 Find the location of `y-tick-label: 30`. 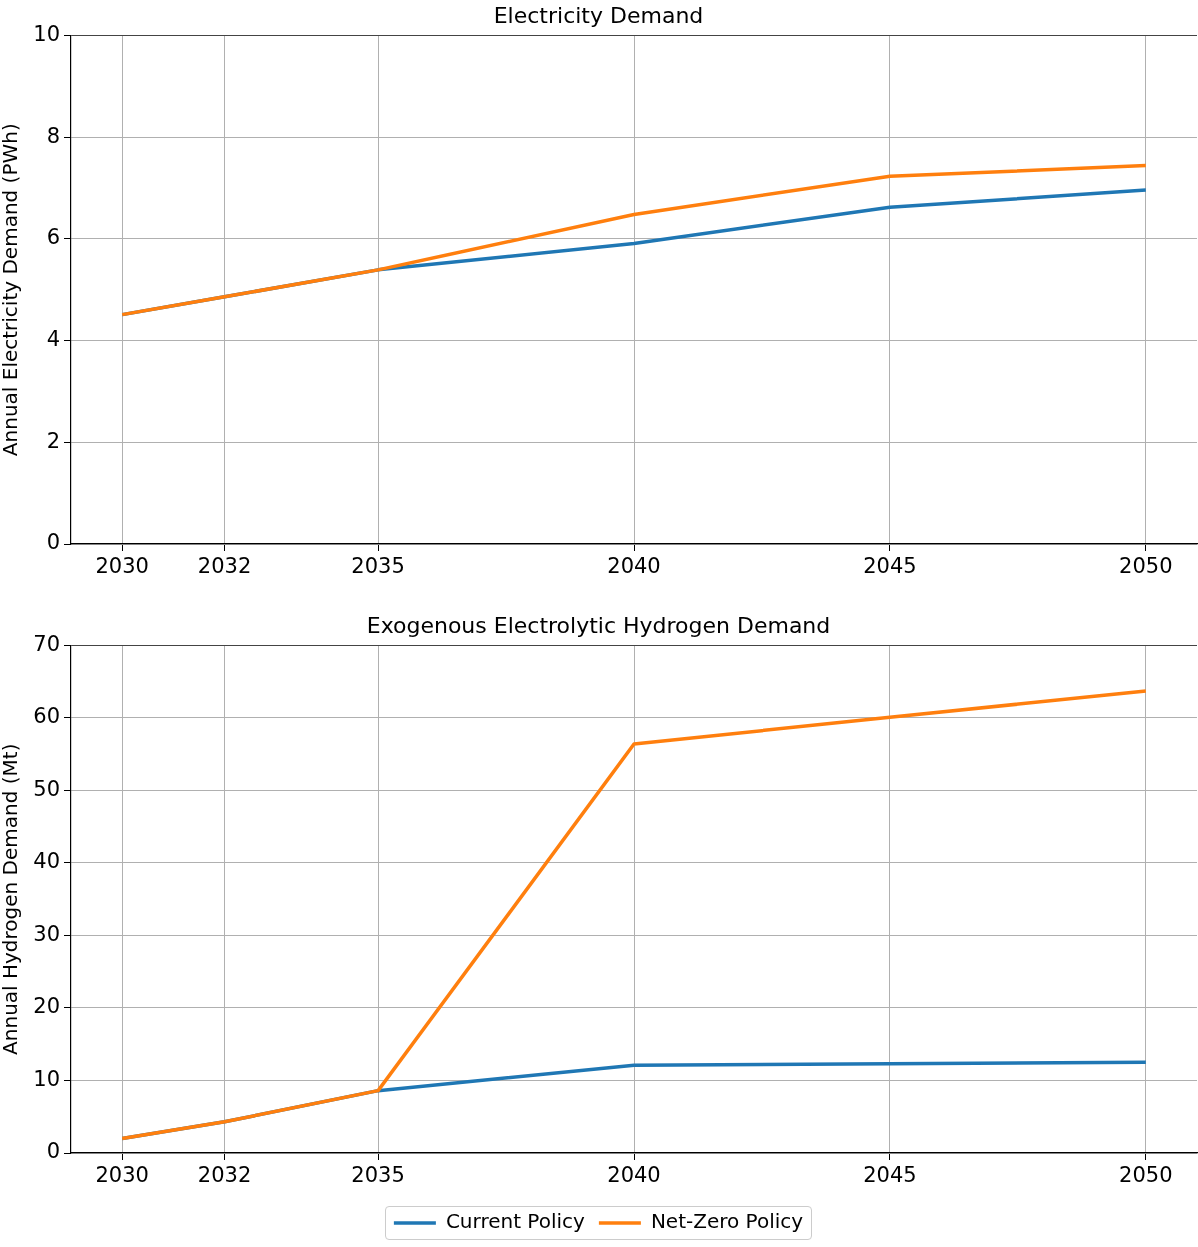

y-tick-label: 30 is located at coordinates (46, 933).